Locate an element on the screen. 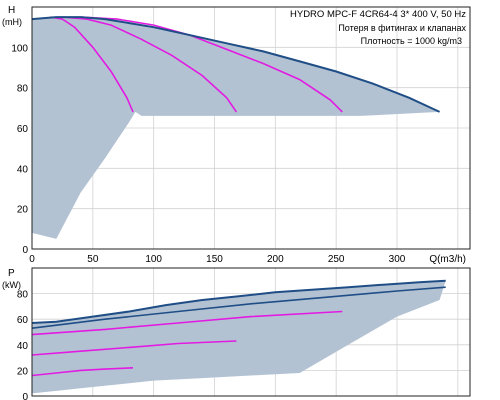 Image resolution: width=500 pixels, height=400 pixels. head-ytick-label: 100 is located at coordinates (19, 48).